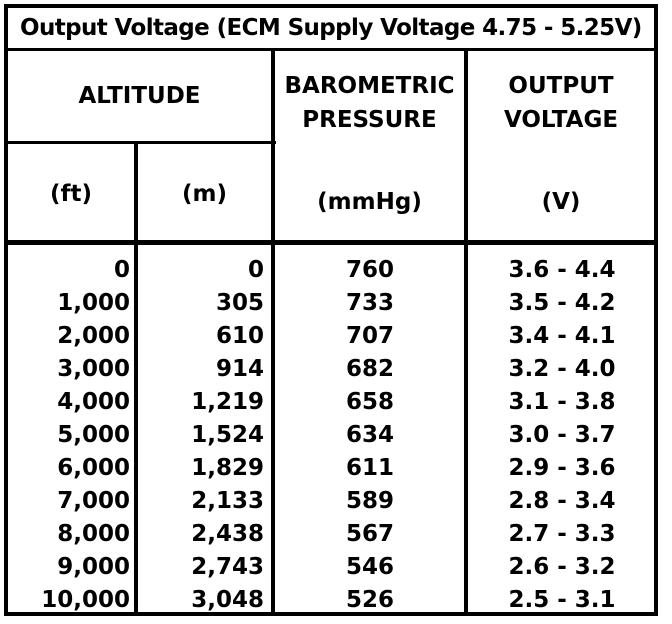 This screenshot has width=672, height=624. What do you see at coordinates (369, 270) in the screenshot?
I see `pressure-cell: 760` at bounding box center [369, 270].